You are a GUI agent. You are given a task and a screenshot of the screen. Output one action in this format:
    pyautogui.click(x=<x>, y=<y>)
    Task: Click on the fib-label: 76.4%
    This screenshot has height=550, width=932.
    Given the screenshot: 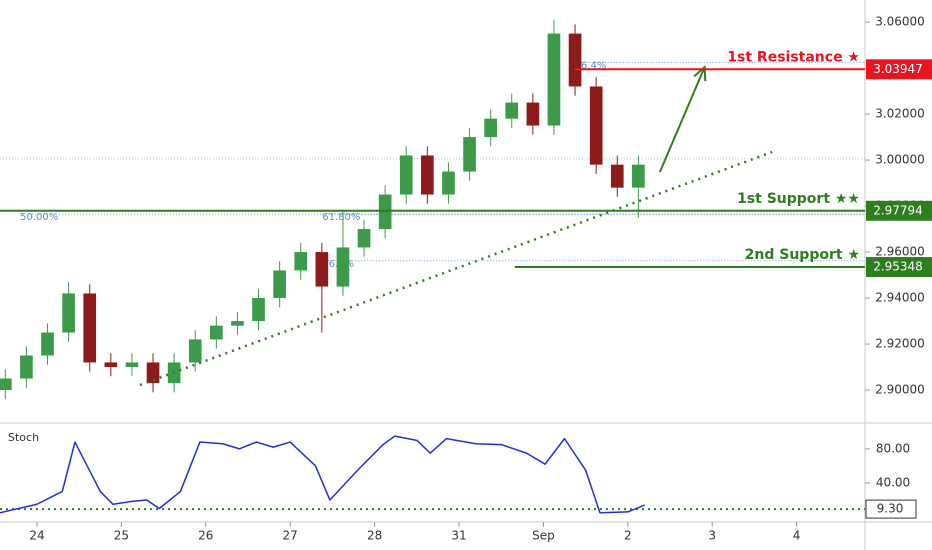 What is the action you would take?
    pyautogui.click(x=591, y=65)
    